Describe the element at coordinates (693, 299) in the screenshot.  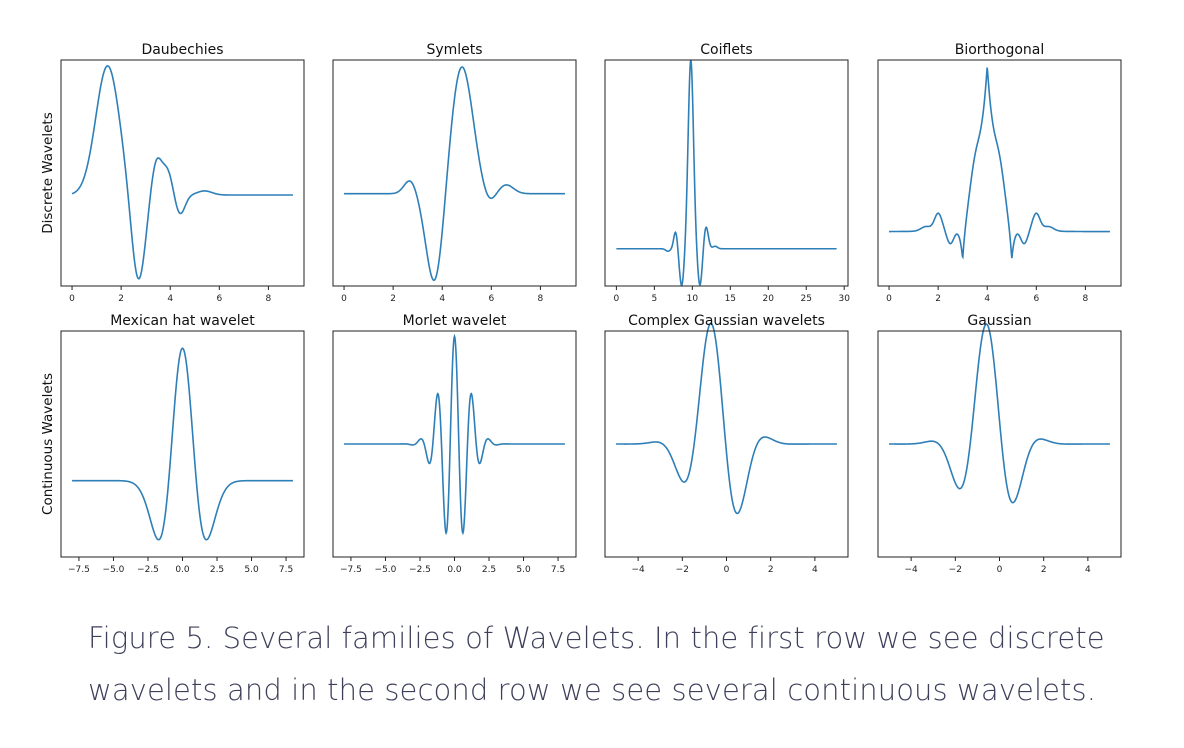
I see `x-tick-label: 10` at that location.